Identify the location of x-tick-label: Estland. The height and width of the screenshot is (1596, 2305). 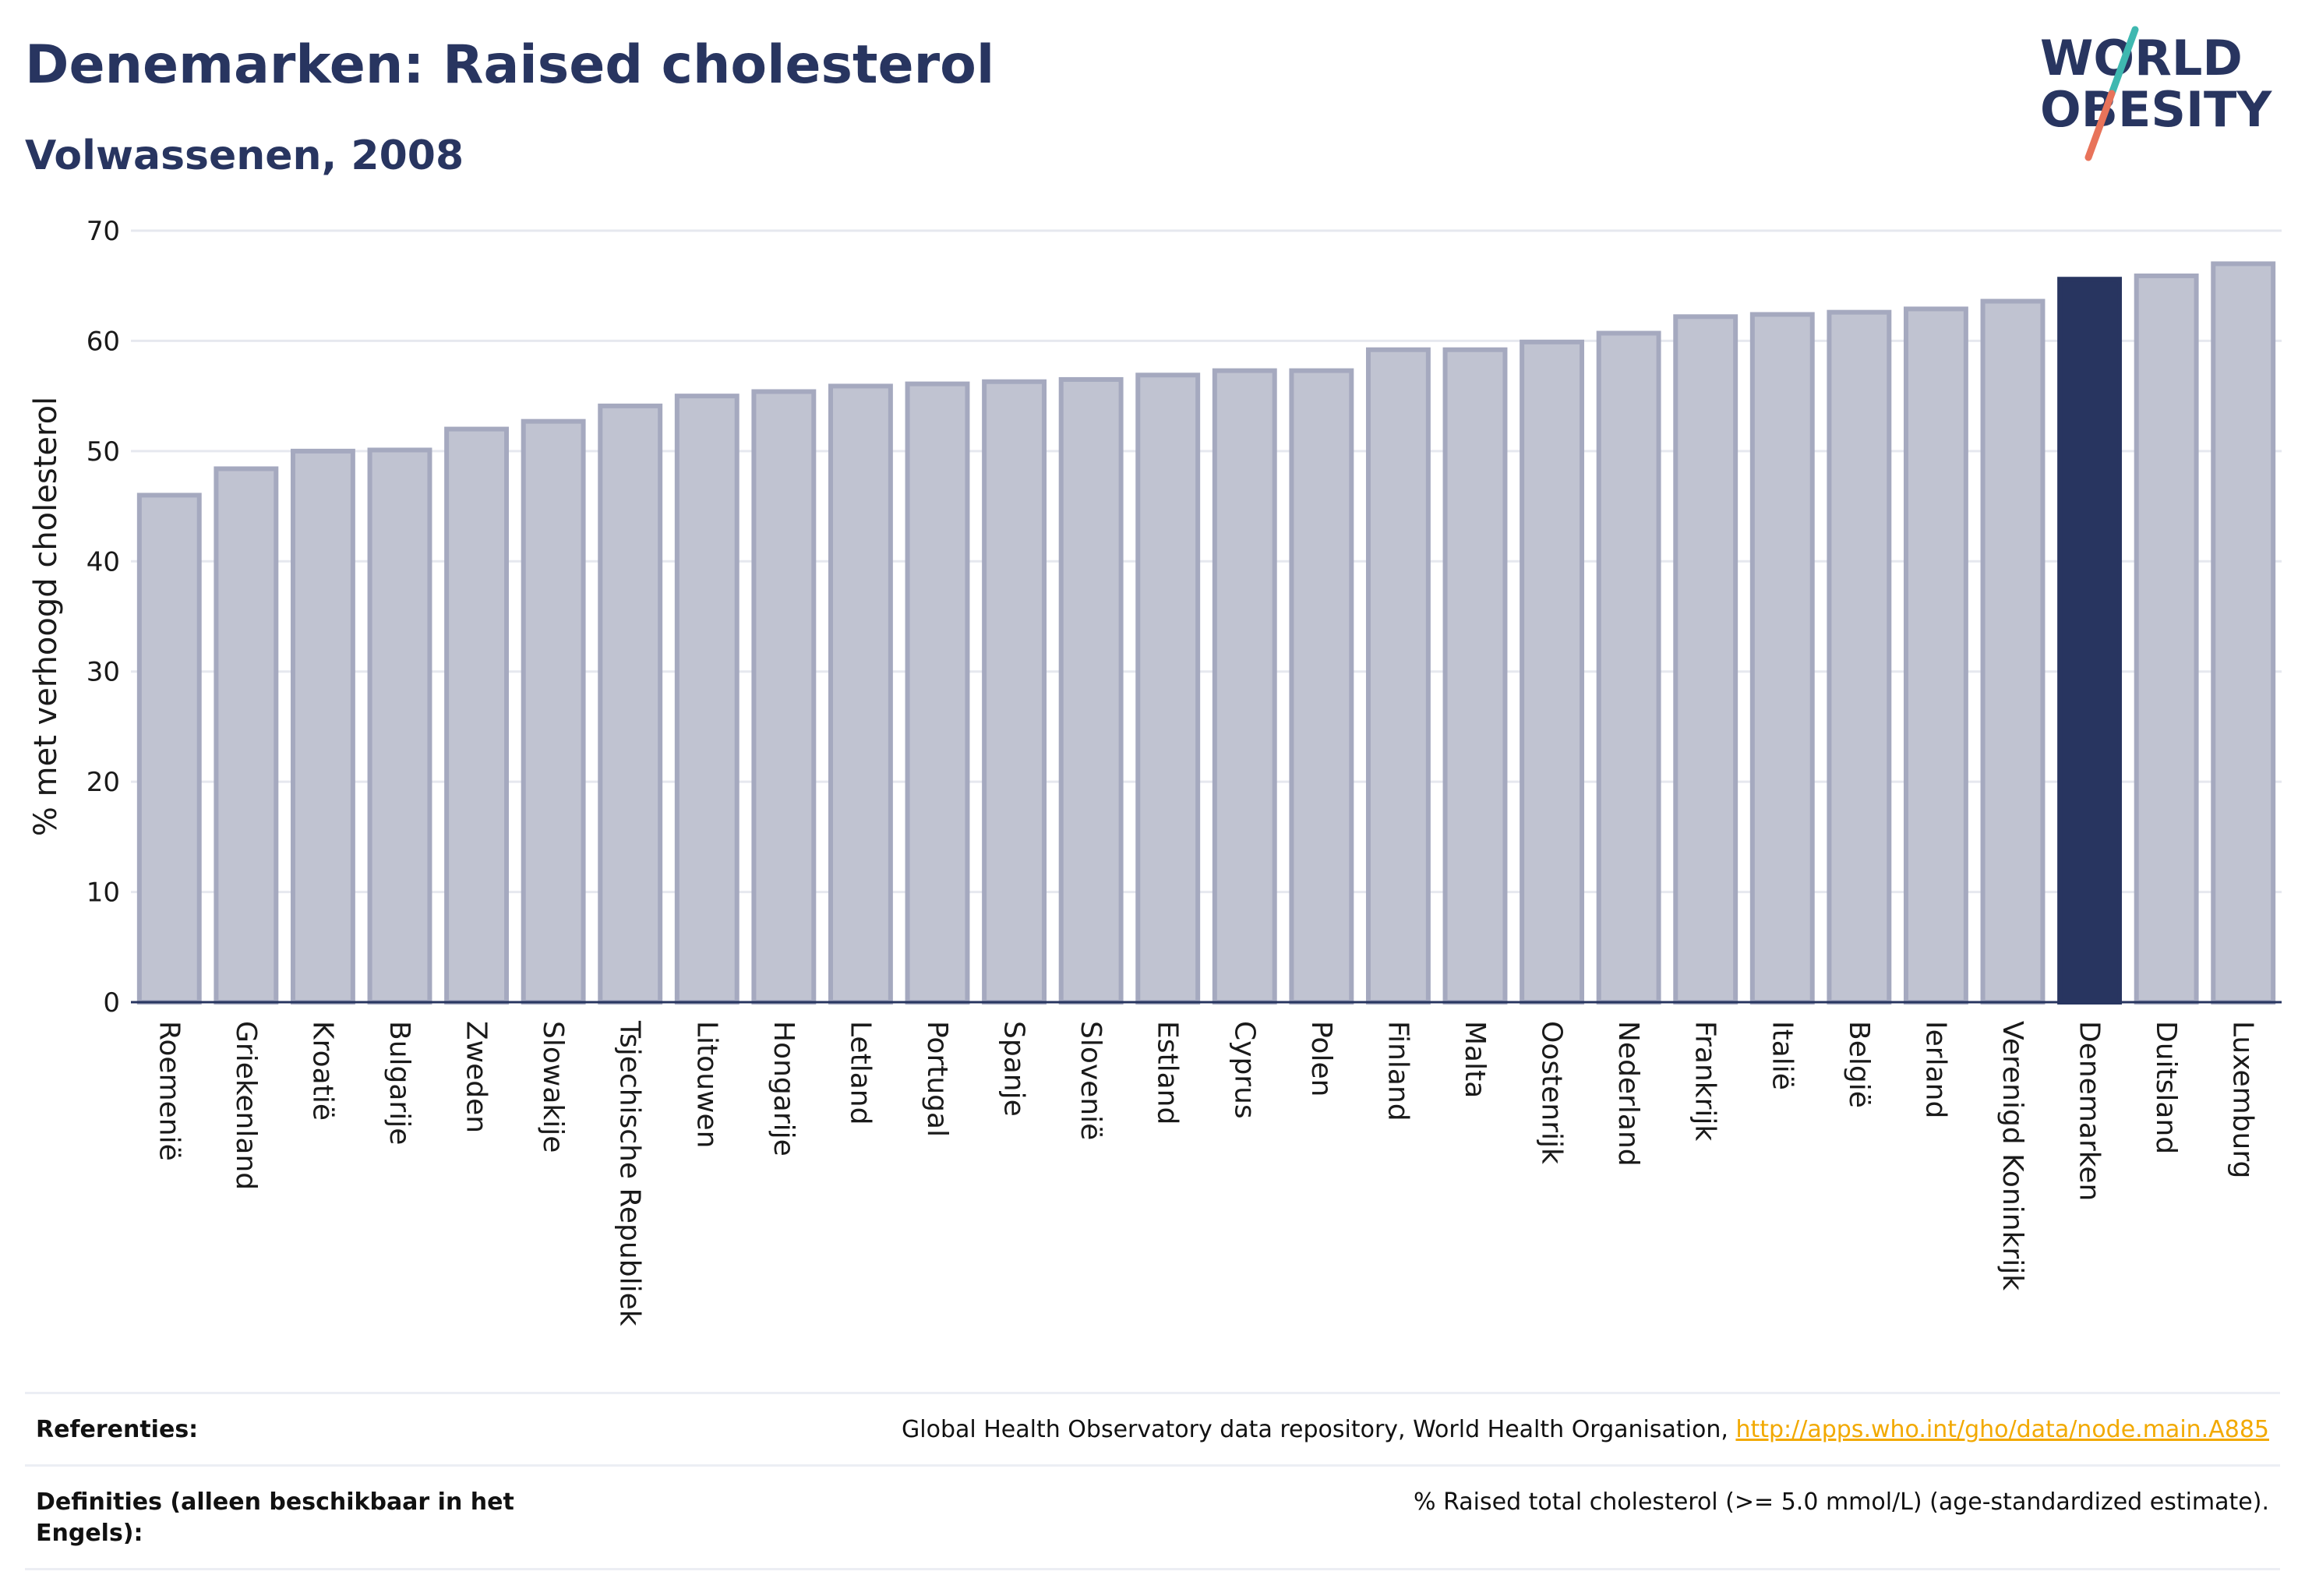
(1168, 1073).